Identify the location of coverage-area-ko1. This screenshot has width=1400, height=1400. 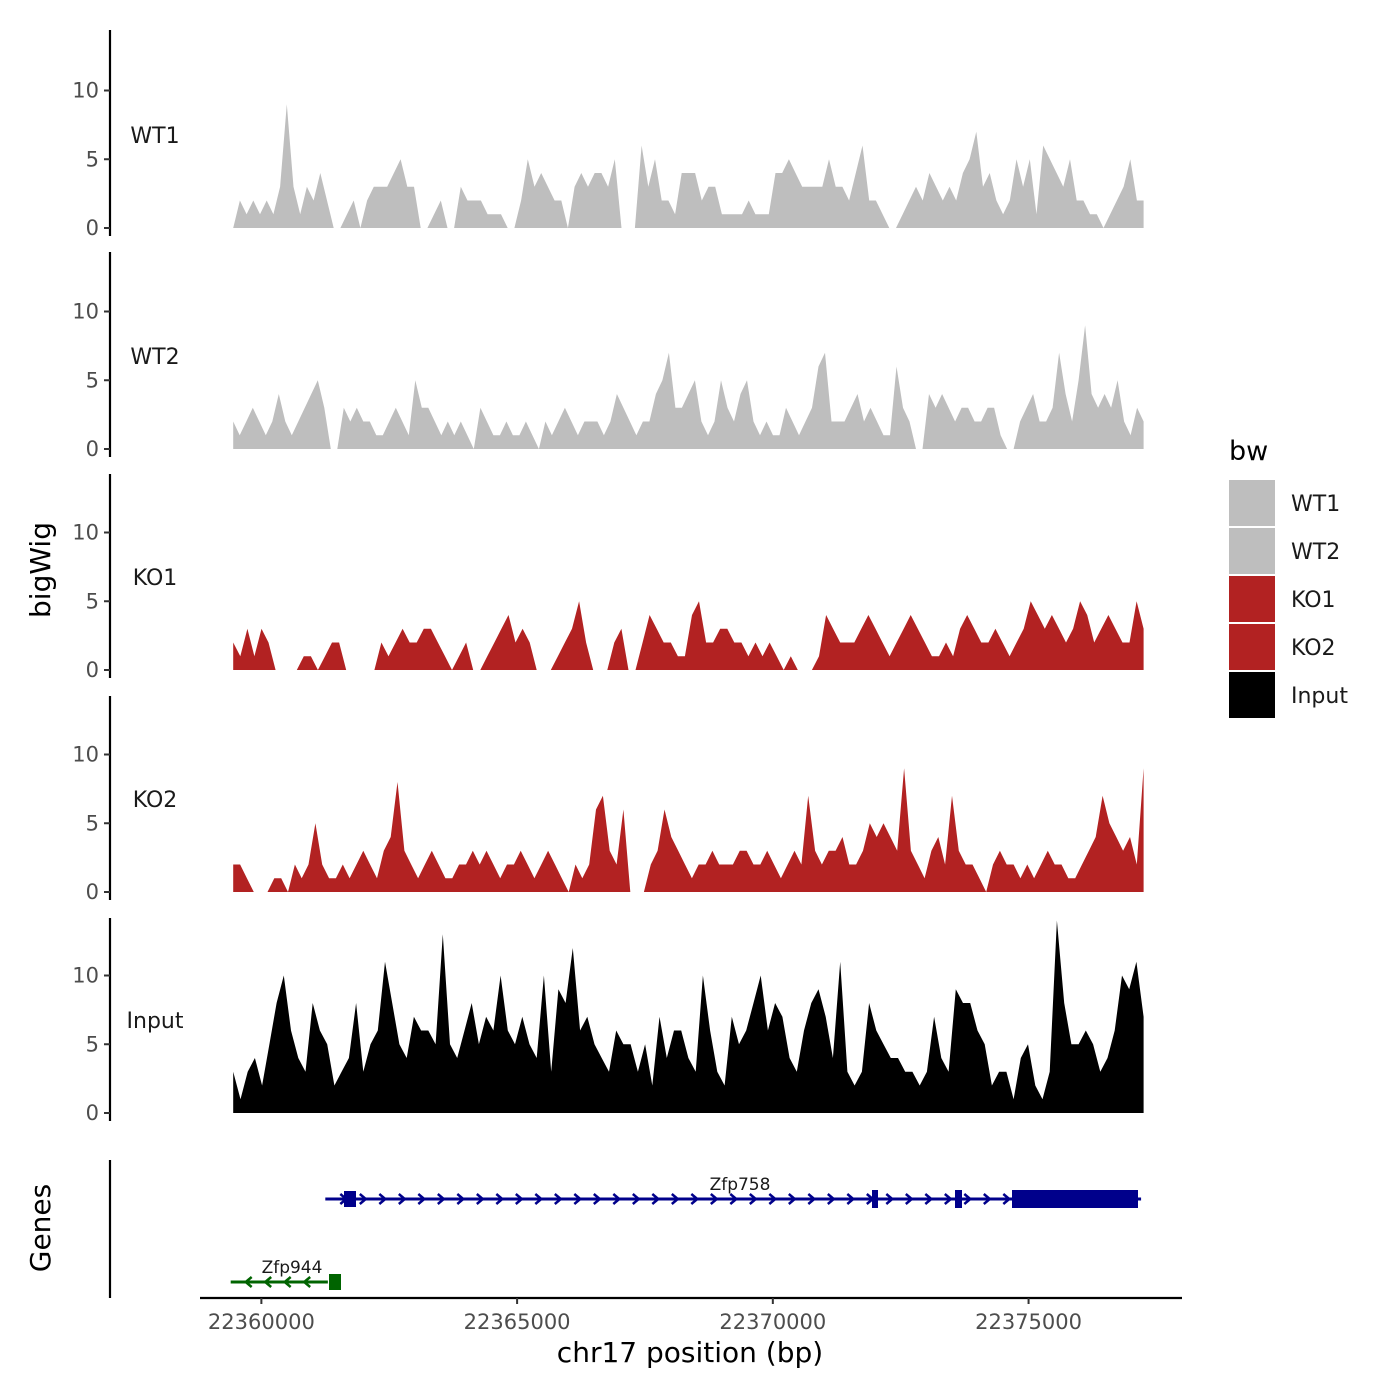
(688, 635).